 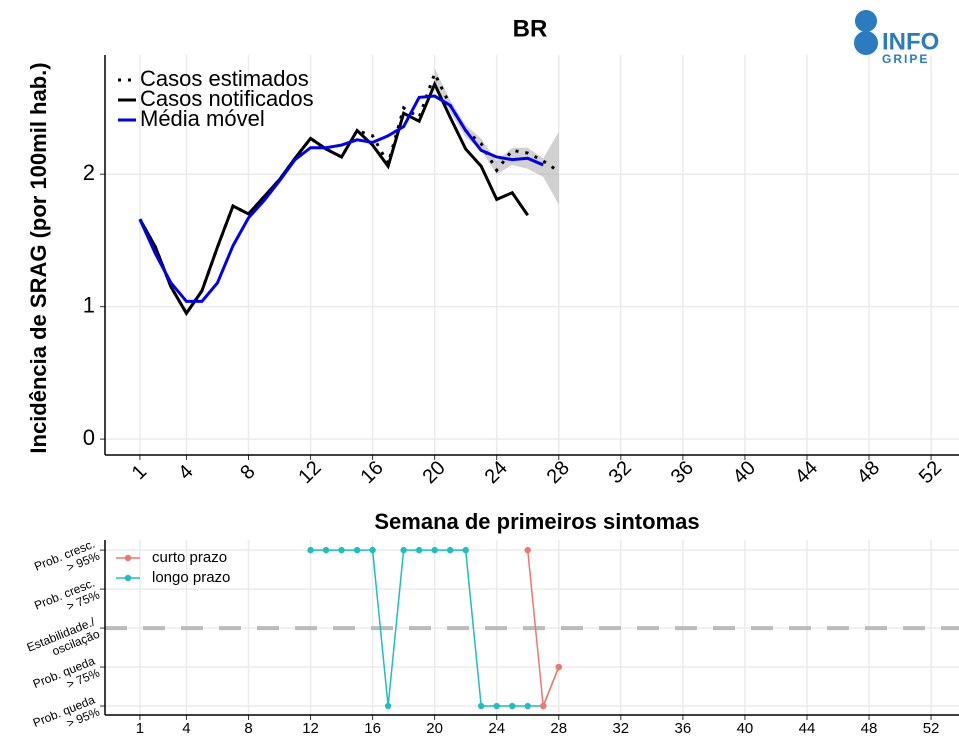 I want to click on legend-label: Média móvel, so click(x=202, y=118).